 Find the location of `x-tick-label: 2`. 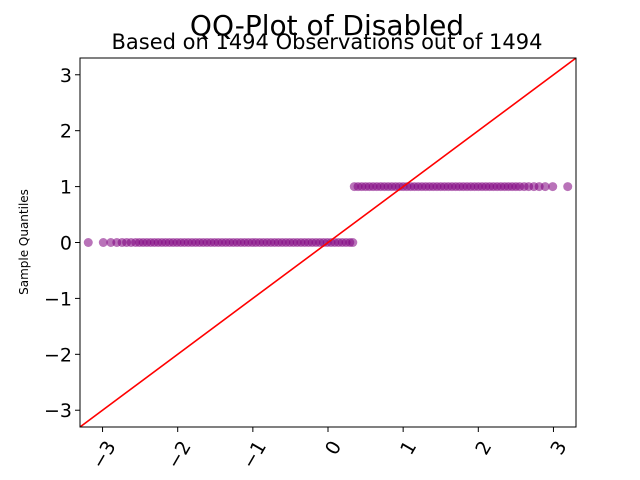

x-tick-label: 2 is located at coordinates (483, 447).